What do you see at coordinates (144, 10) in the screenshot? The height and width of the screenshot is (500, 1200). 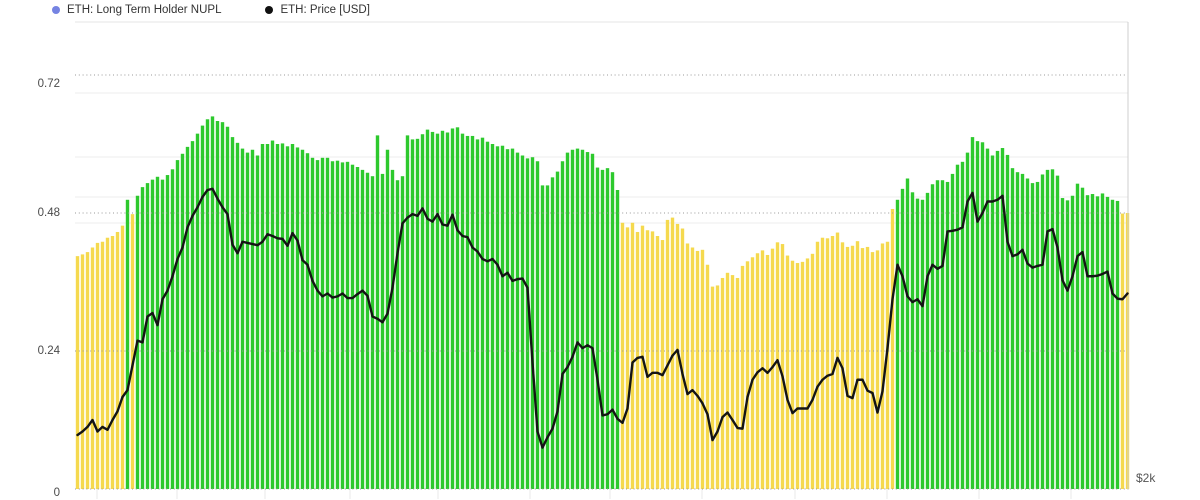 I see `legend-label-nupl: ETH: Long Term Holder NUPL` at bounding box center [144, 10].